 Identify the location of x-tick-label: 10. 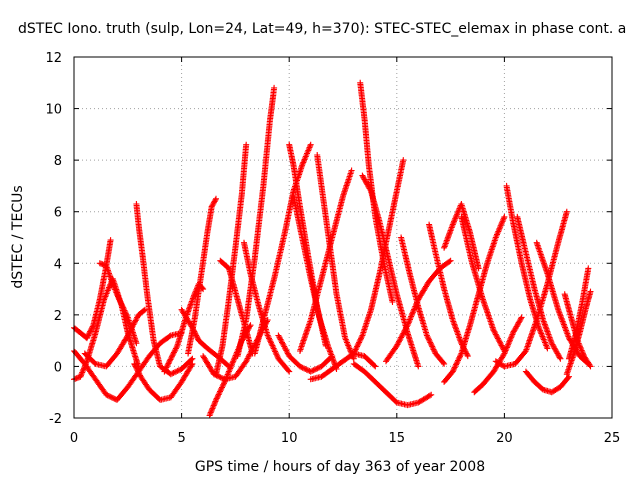
(289, 438).